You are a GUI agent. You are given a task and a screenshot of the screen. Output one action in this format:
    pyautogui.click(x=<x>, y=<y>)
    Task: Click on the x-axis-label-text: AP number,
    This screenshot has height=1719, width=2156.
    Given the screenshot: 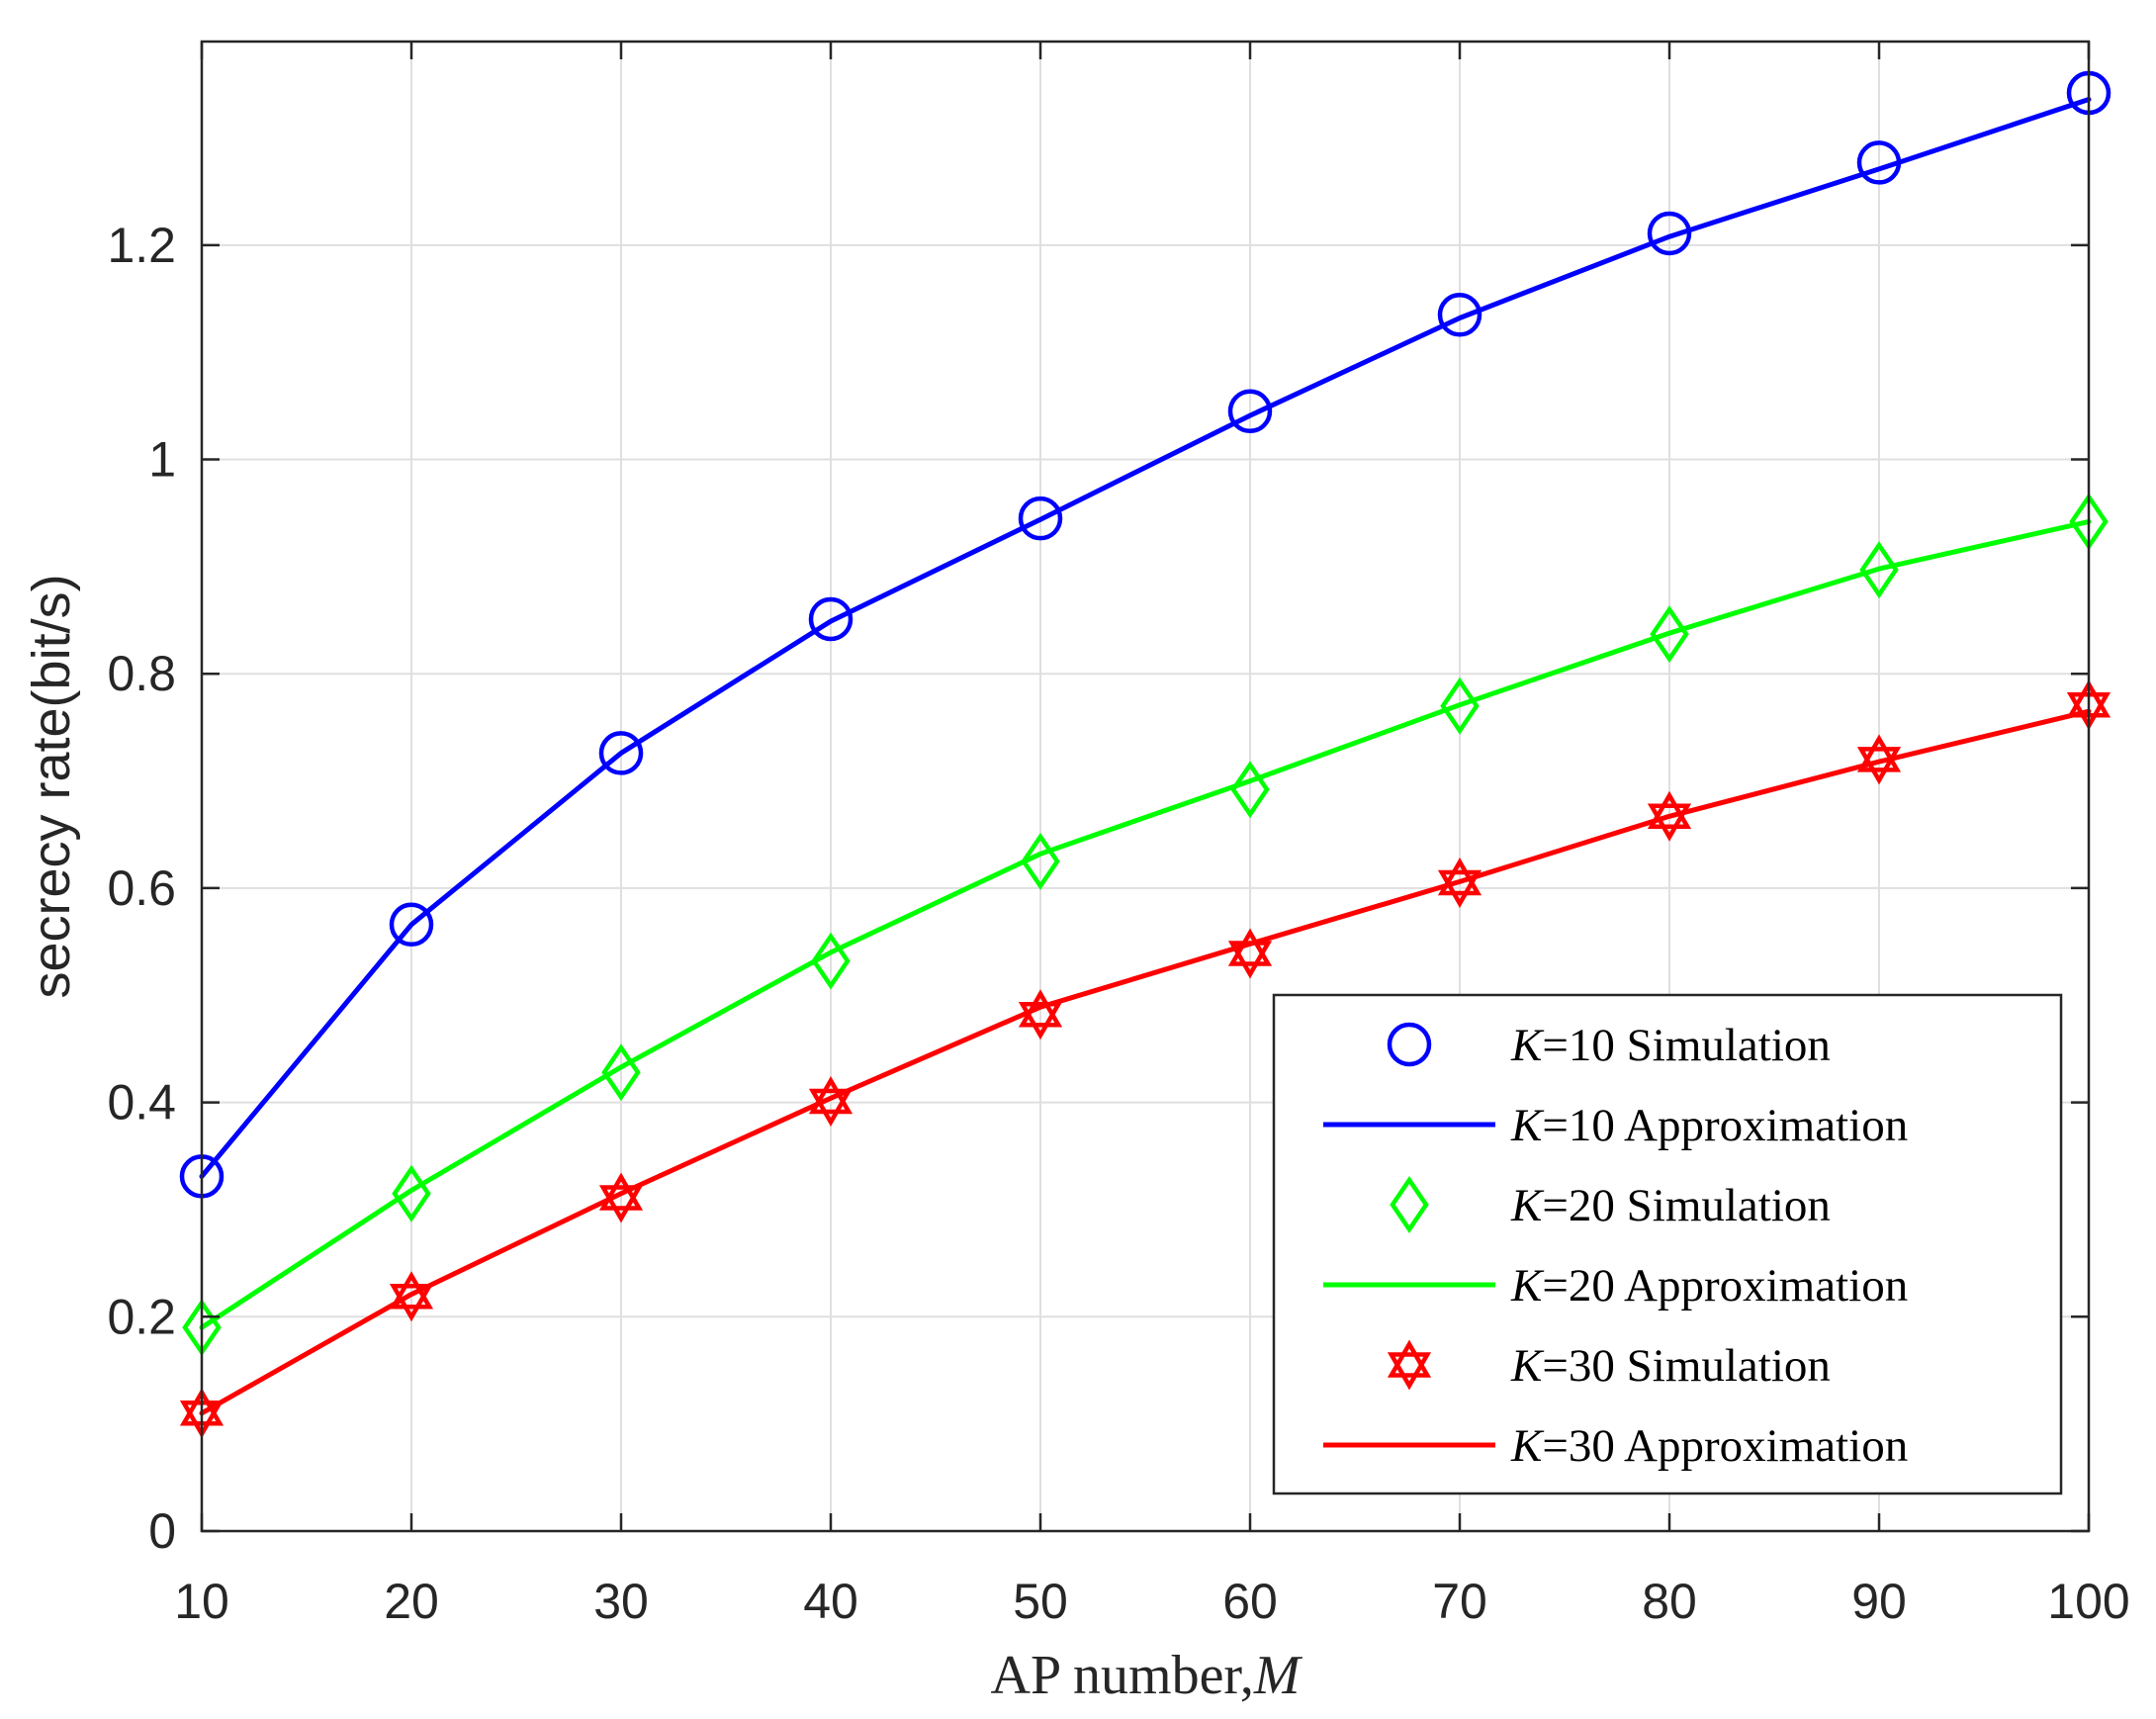 What is the action you would take?
    pyautogui.click(x=1122, y=1675)
    